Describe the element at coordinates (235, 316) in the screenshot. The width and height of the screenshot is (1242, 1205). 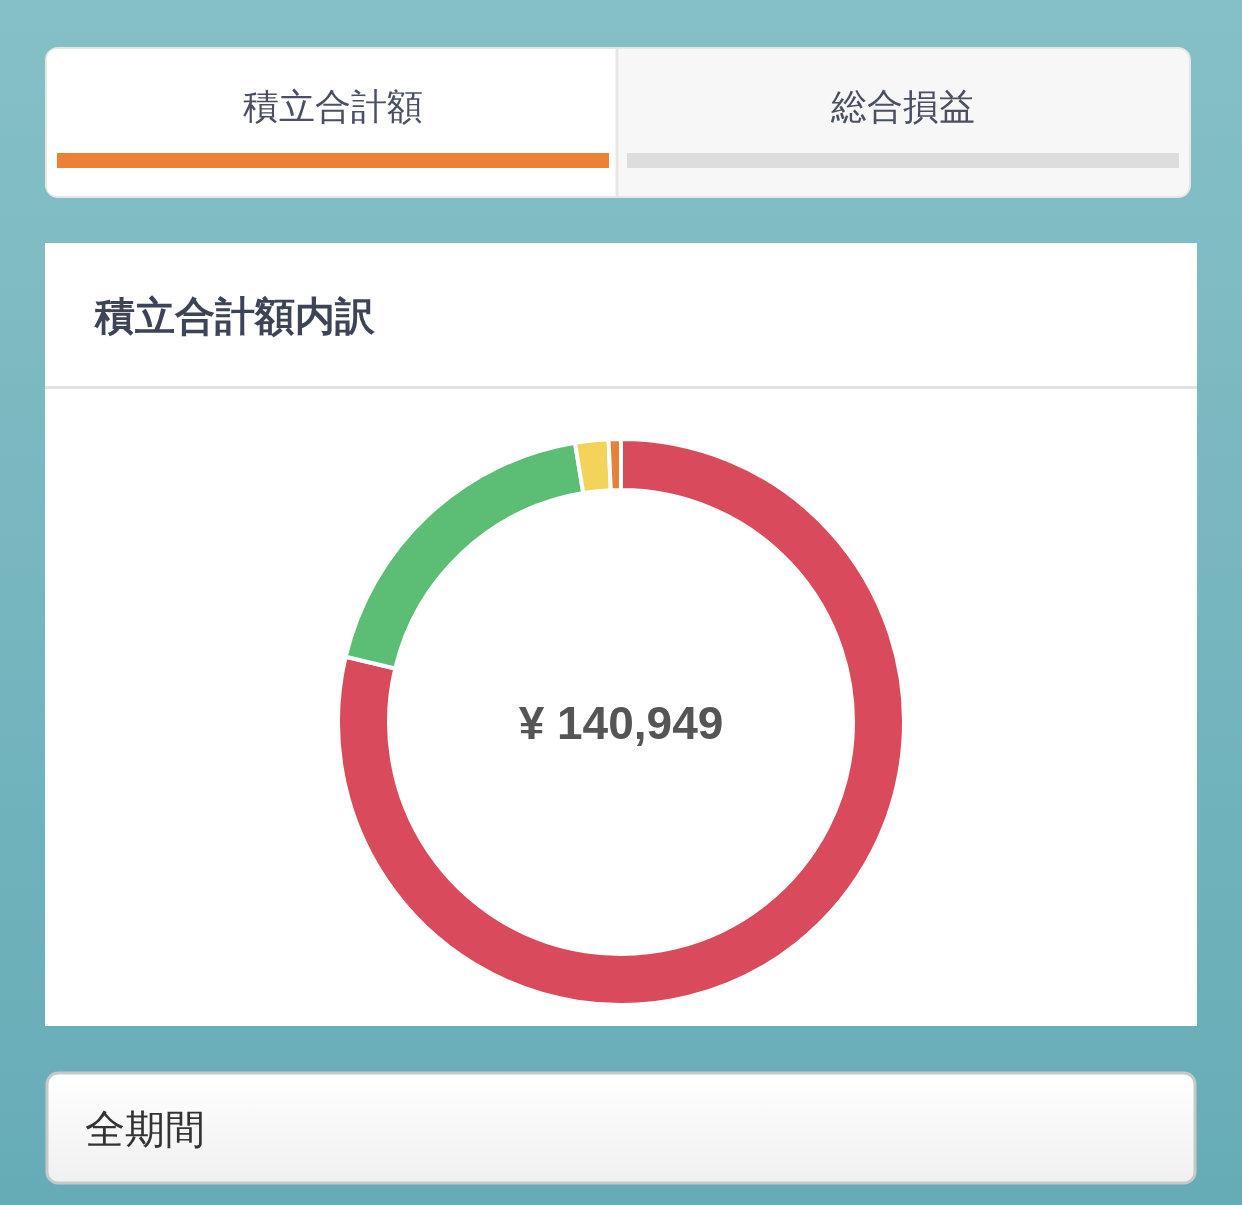
I see `title: 積立合計額内訳` at that location.